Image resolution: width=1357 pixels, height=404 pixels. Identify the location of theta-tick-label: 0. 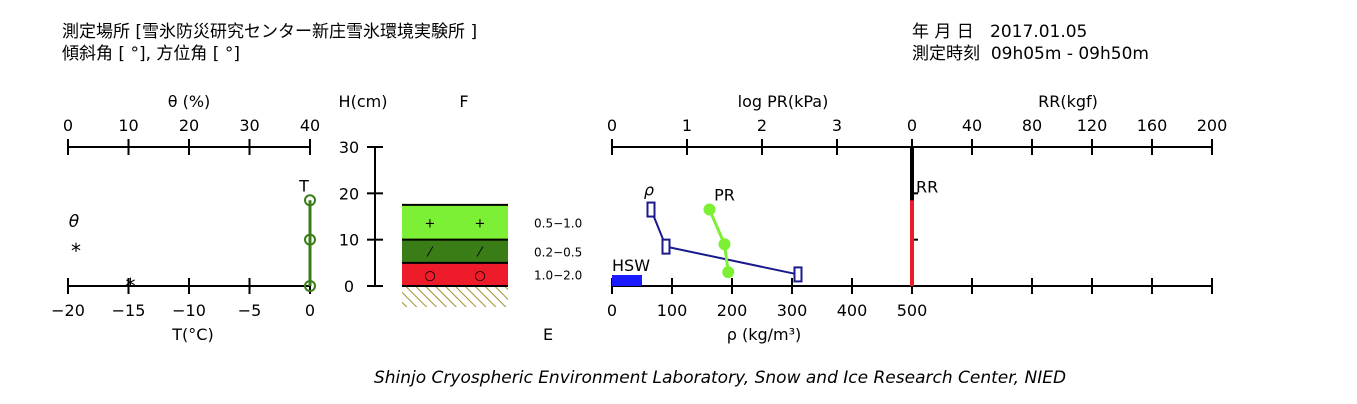
(68, 125).